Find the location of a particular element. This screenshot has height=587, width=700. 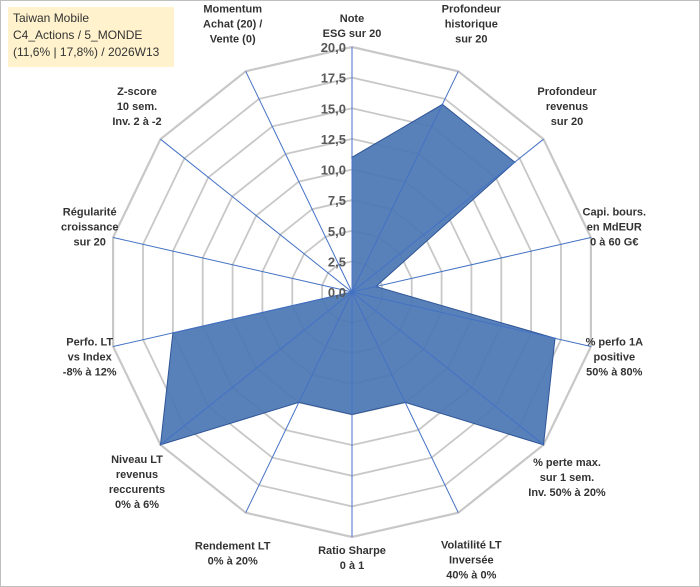

axis-label-line: Achat (20) / is located at coordinates (232, 25).